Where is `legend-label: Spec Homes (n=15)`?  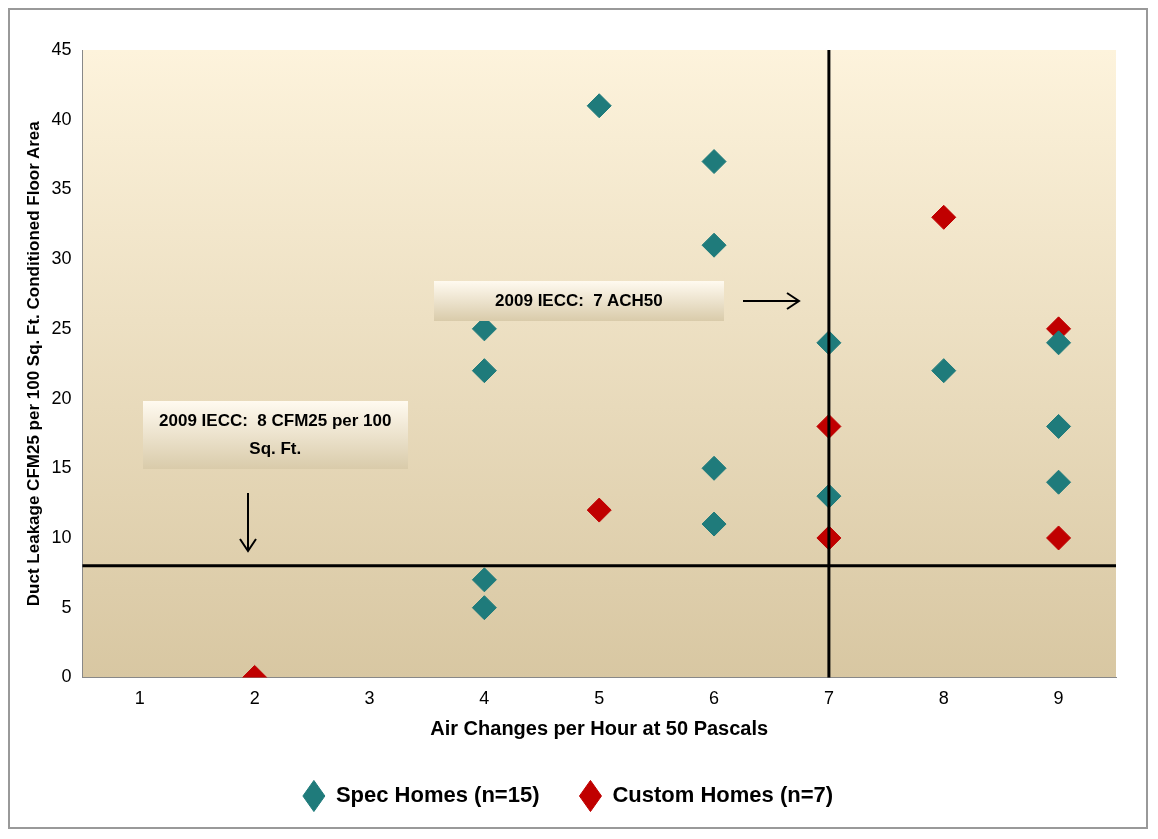 legend-label: Spec Homes (n=15) is located at coordinates (437, 795).